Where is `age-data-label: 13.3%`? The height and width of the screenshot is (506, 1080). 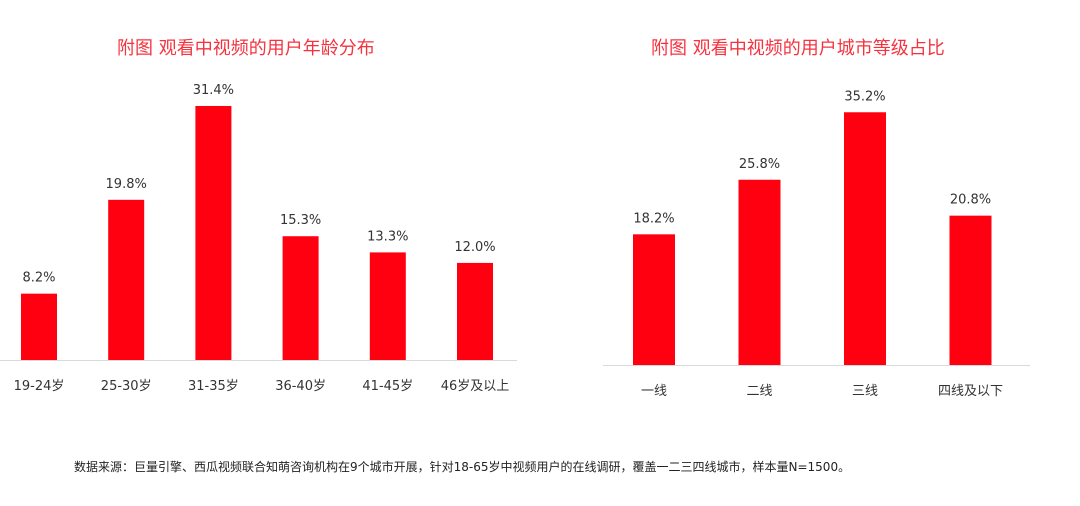
age-data-label: 13.3% is located at coordinates (387, 236).